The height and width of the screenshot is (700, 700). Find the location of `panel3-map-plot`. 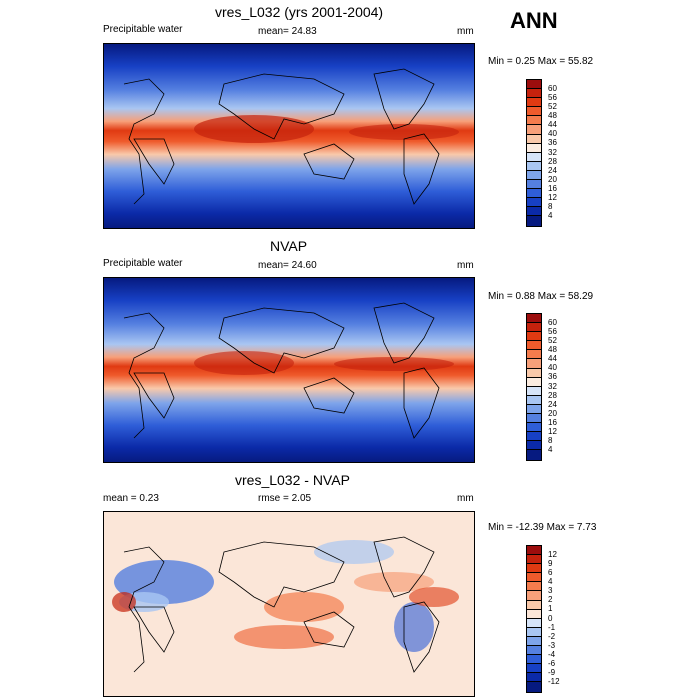

panel3-map-plot is located at coordinates (289, 604).